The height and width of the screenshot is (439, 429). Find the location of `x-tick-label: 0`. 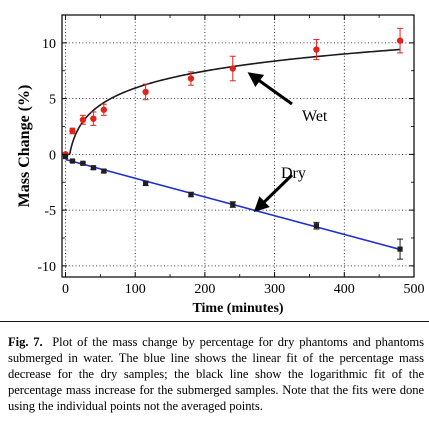

x-tick-label: 0 is located at coordinates (65, 289).